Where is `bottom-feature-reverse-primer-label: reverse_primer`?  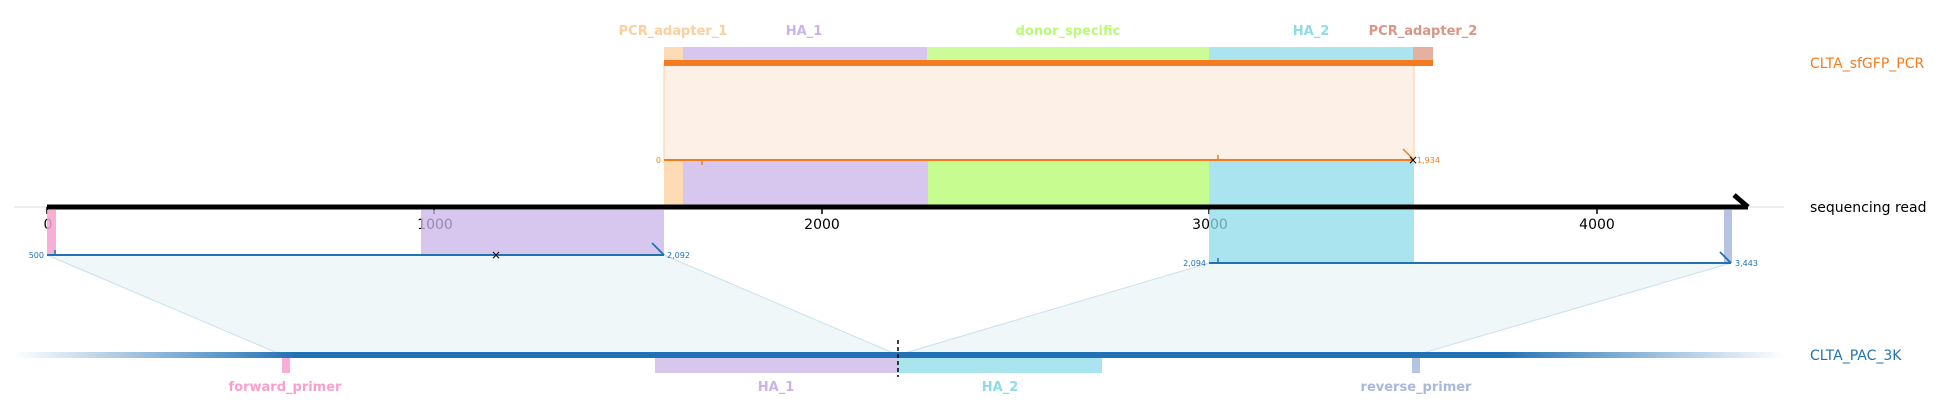
bottom-feature-reverse-primer-label: reverse_primer is located at coordinates (1417, 387).